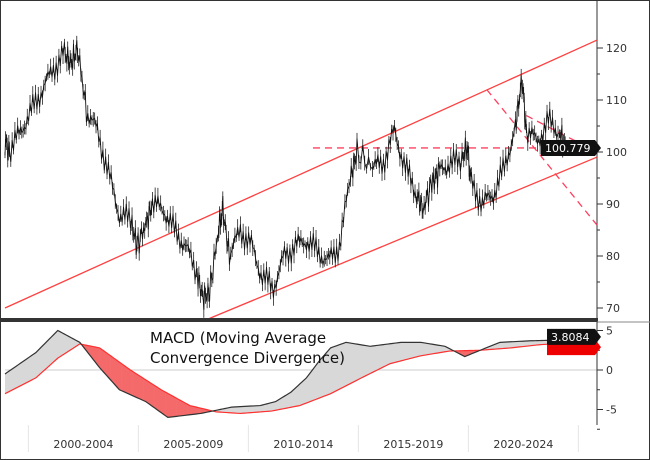 This screenshot has height=460, width=650. What do you see at coordinates (616, 48) in the screenshot?
I see `price-y-tick-label: 120` at bounding box center [616, 48].